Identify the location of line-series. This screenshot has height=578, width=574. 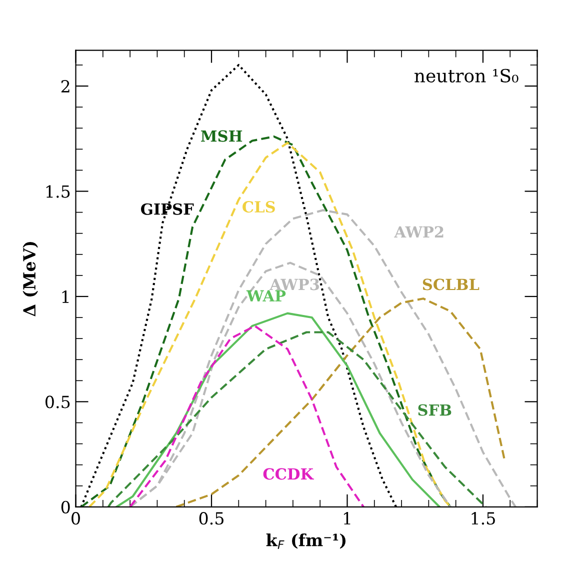
(247, 415).